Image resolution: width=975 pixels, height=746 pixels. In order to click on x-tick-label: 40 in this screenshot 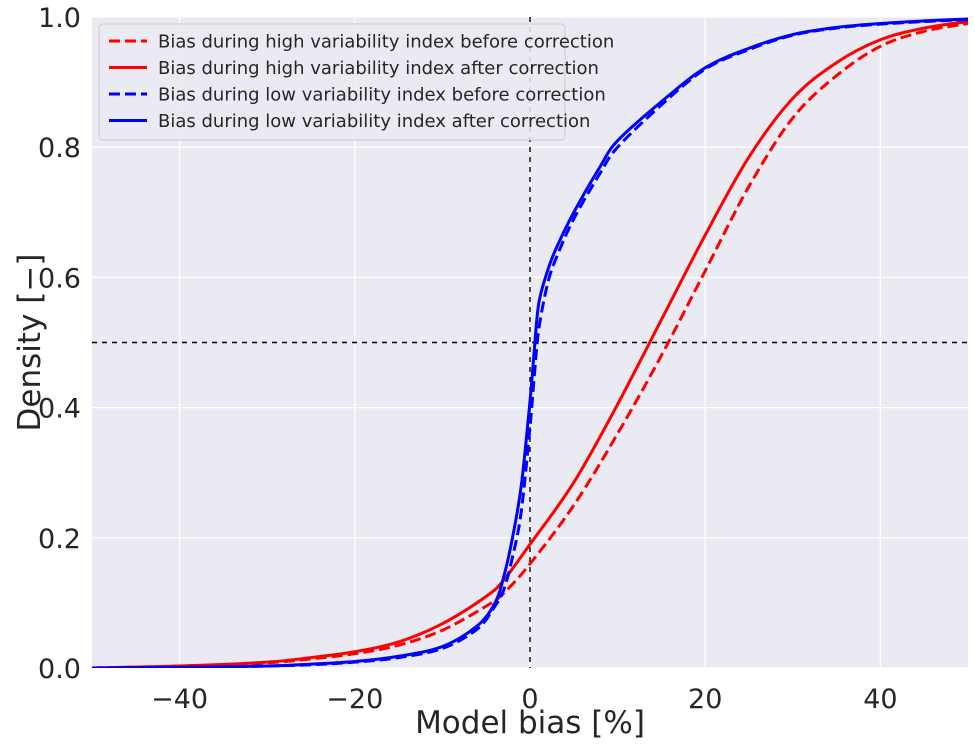, I will do `click(880, 699)`.